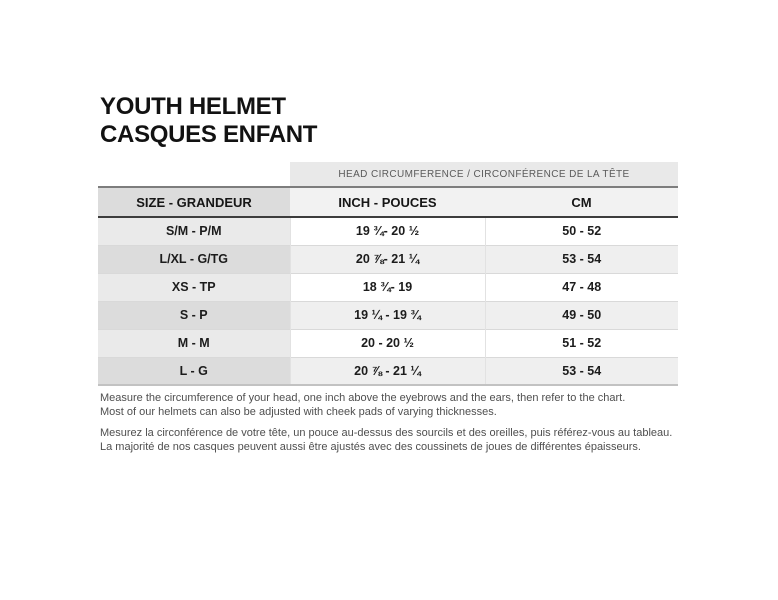 The width and height of the screenshot is (778, 600). Describe the element at coordinates (194, 342) in the screenshot. I see `size-cell: M - M` at that location.